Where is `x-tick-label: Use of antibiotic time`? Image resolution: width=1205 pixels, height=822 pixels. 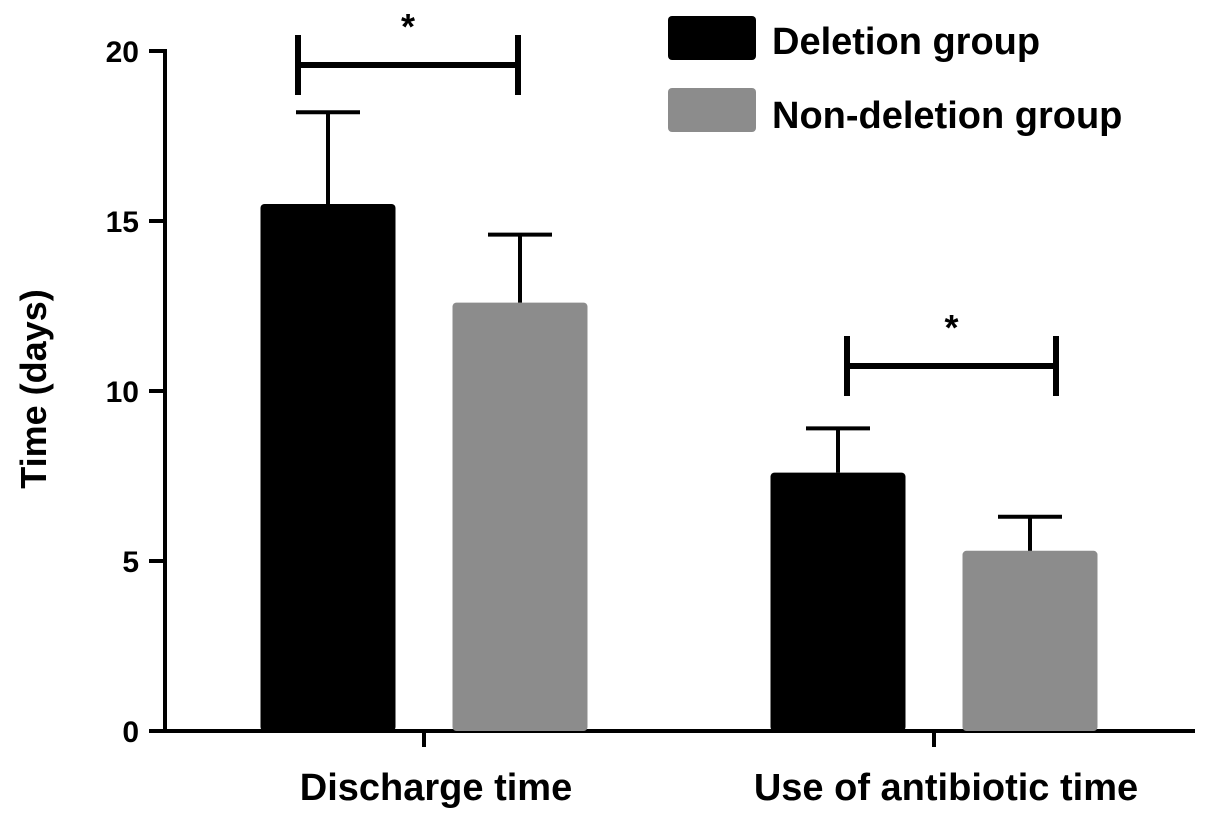 x-tick-label: Use of antibiotic time is located at coordinates (946, 788).